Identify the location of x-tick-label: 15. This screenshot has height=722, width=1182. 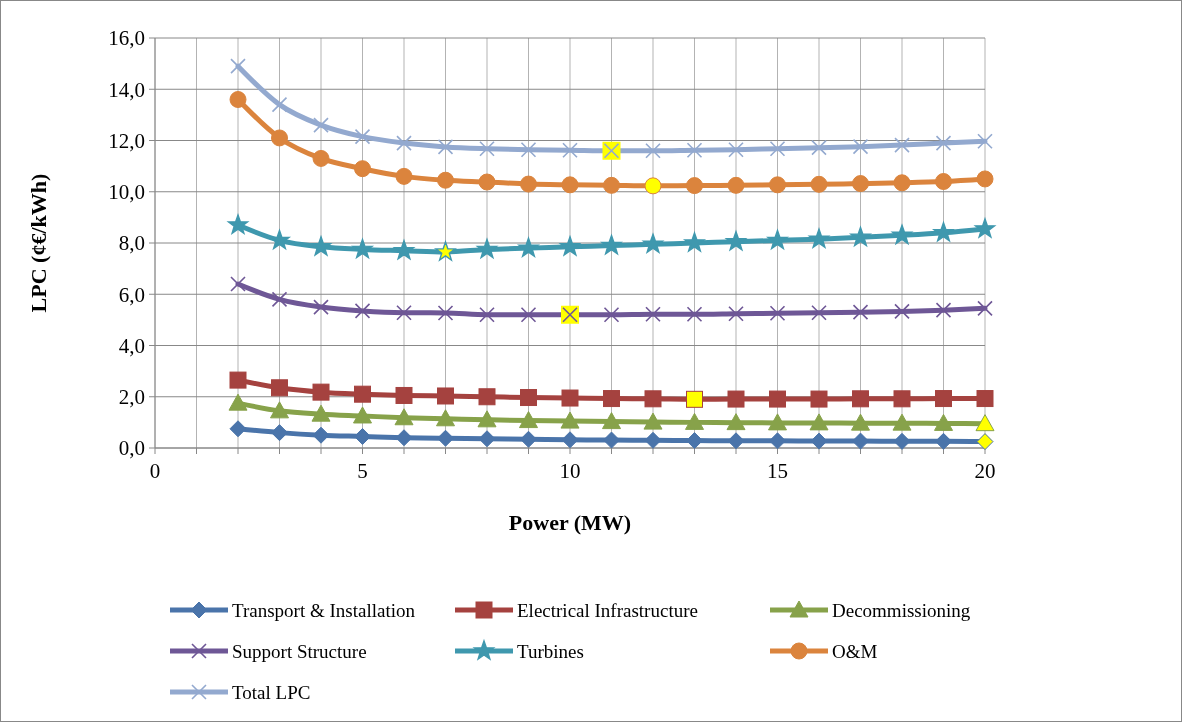
(777, 471).